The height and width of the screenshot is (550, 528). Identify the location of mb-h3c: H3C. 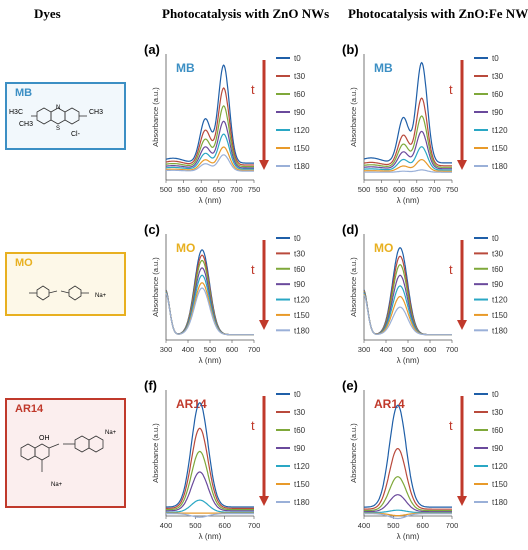
(16, 112).